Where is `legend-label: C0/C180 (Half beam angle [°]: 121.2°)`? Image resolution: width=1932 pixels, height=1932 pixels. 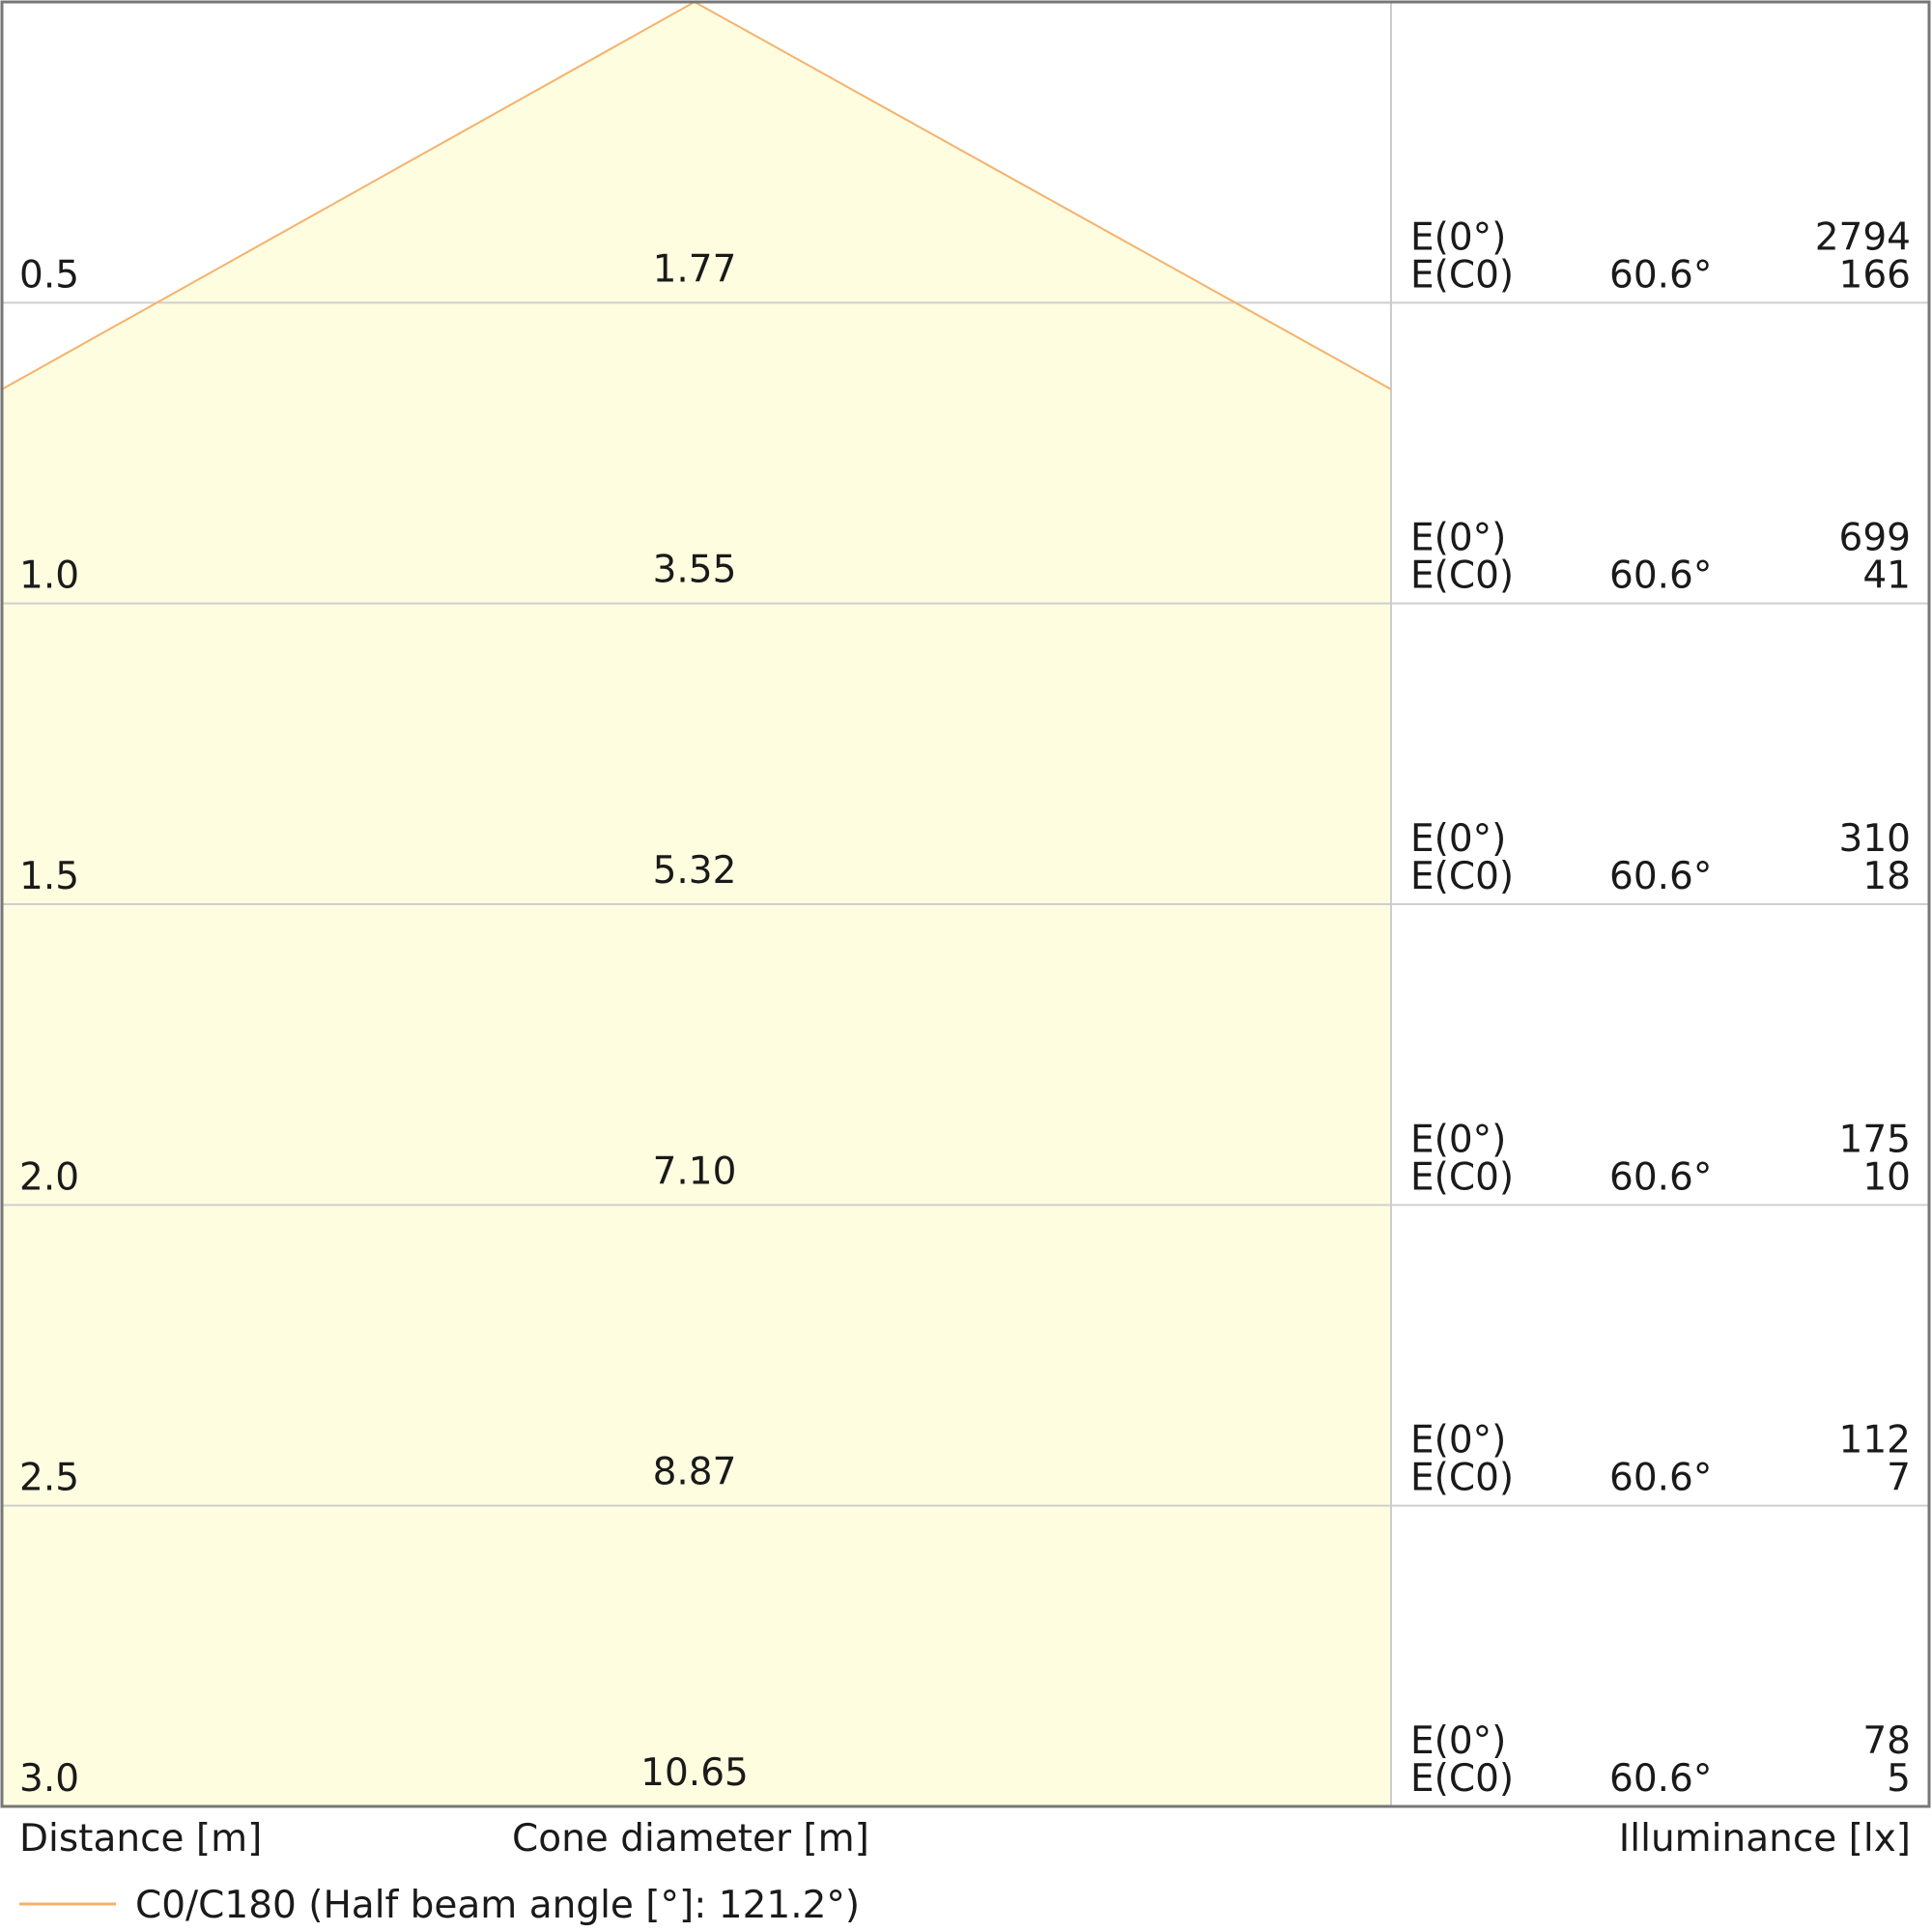 legend-label: C0/C180 (Half beam angle [°]: 121.2°) is located at coordinates (497, 1905).